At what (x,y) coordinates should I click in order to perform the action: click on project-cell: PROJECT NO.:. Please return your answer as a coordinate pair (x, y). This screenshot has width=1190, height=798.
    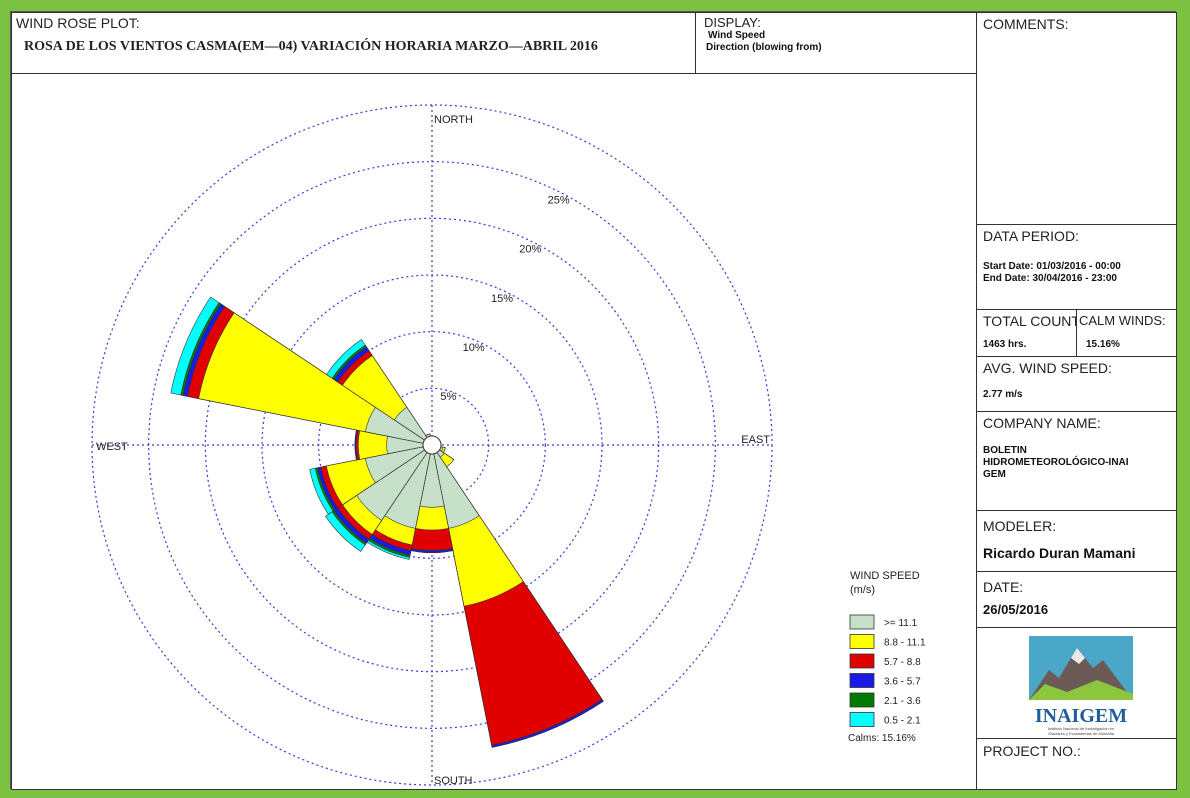
    Looking at the image, I should click on (1076, 764).